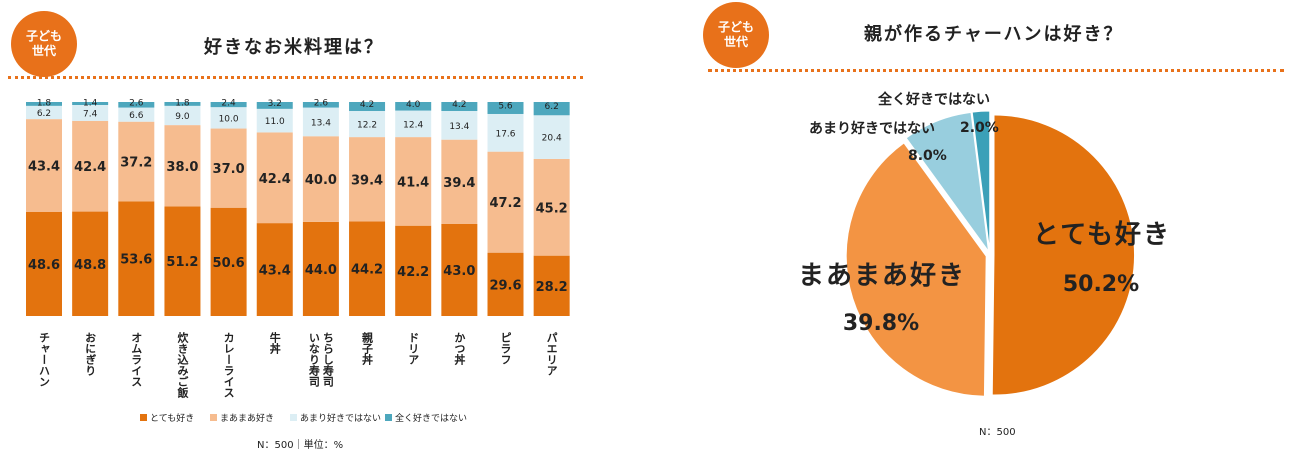  I want to click on category-label: おにぎり, so click(90, 354).